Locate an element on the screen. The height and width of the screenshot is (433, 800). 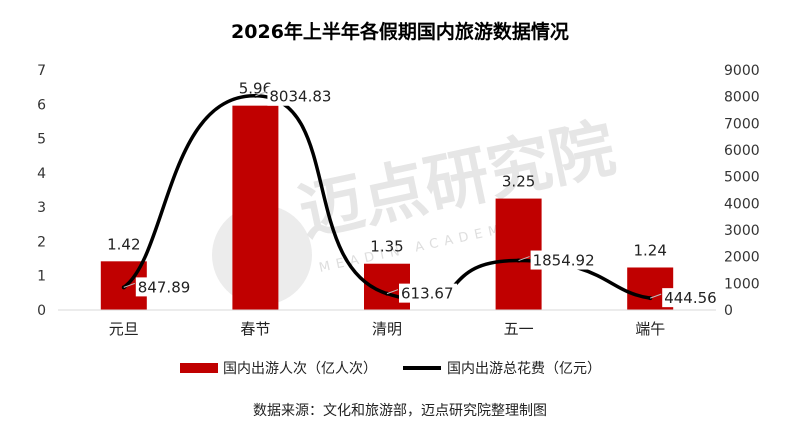
right-axis-tick: 7000 is located at coordinates (742, 124).